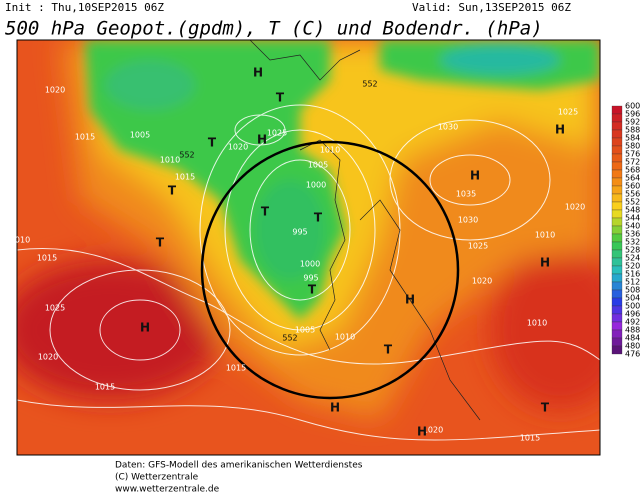 The width and height of the screenshot is (640, 494). I want to click on colorbar-label: 496, so click(632, 314).